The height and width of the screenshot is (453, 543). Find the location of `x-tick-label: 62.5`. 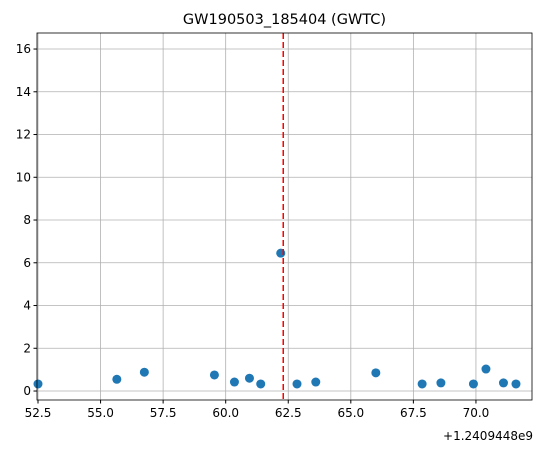

x-tick-label: 62.5 is located at coordinates (288, 413).